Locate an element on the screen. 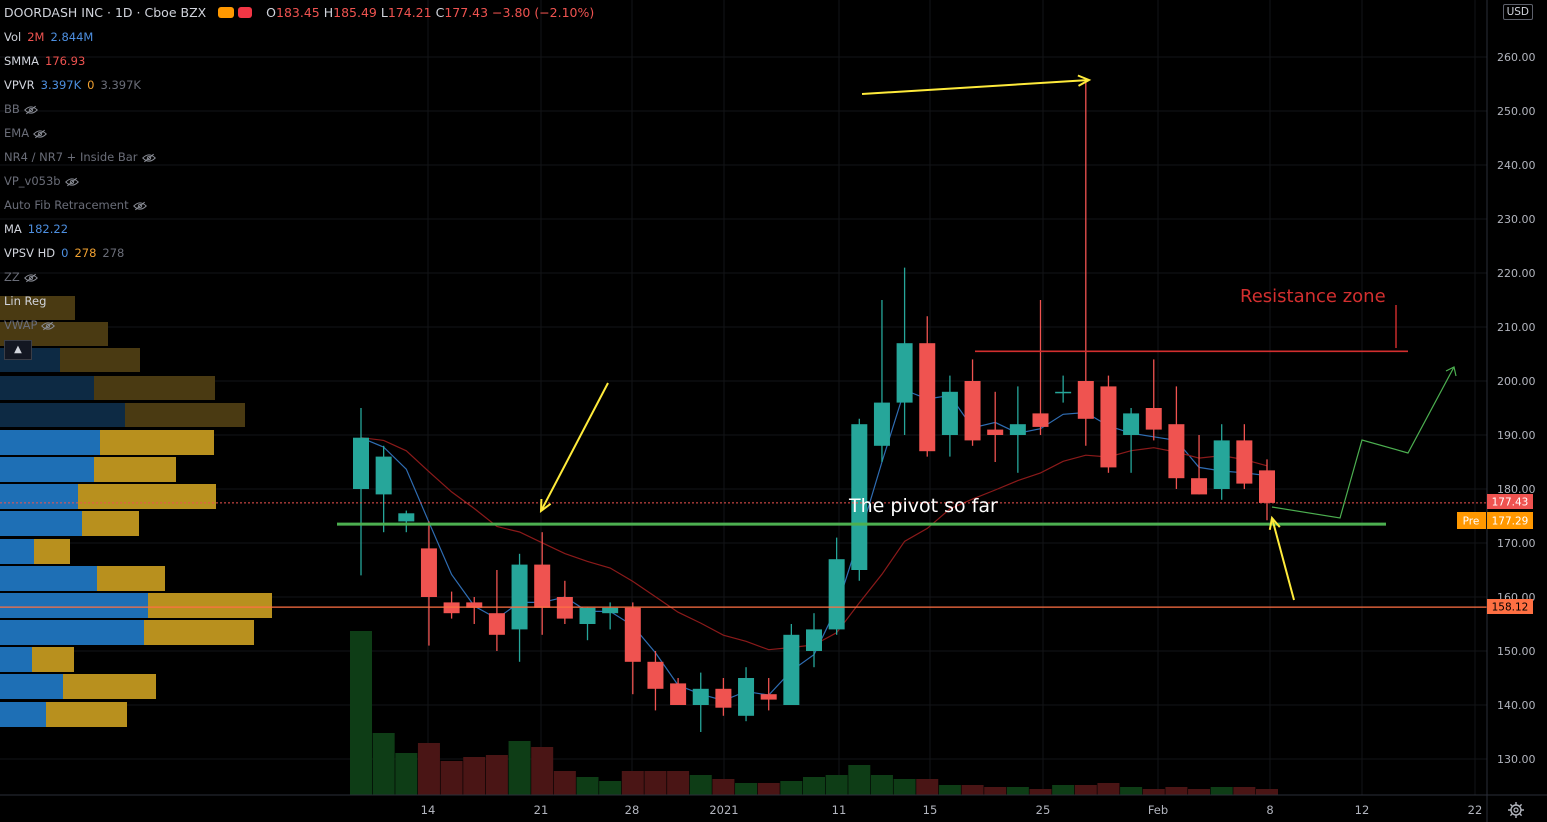 This screenshot has width=1547, height=822. svg-text: Pre is located at coordinates (1471, 522).